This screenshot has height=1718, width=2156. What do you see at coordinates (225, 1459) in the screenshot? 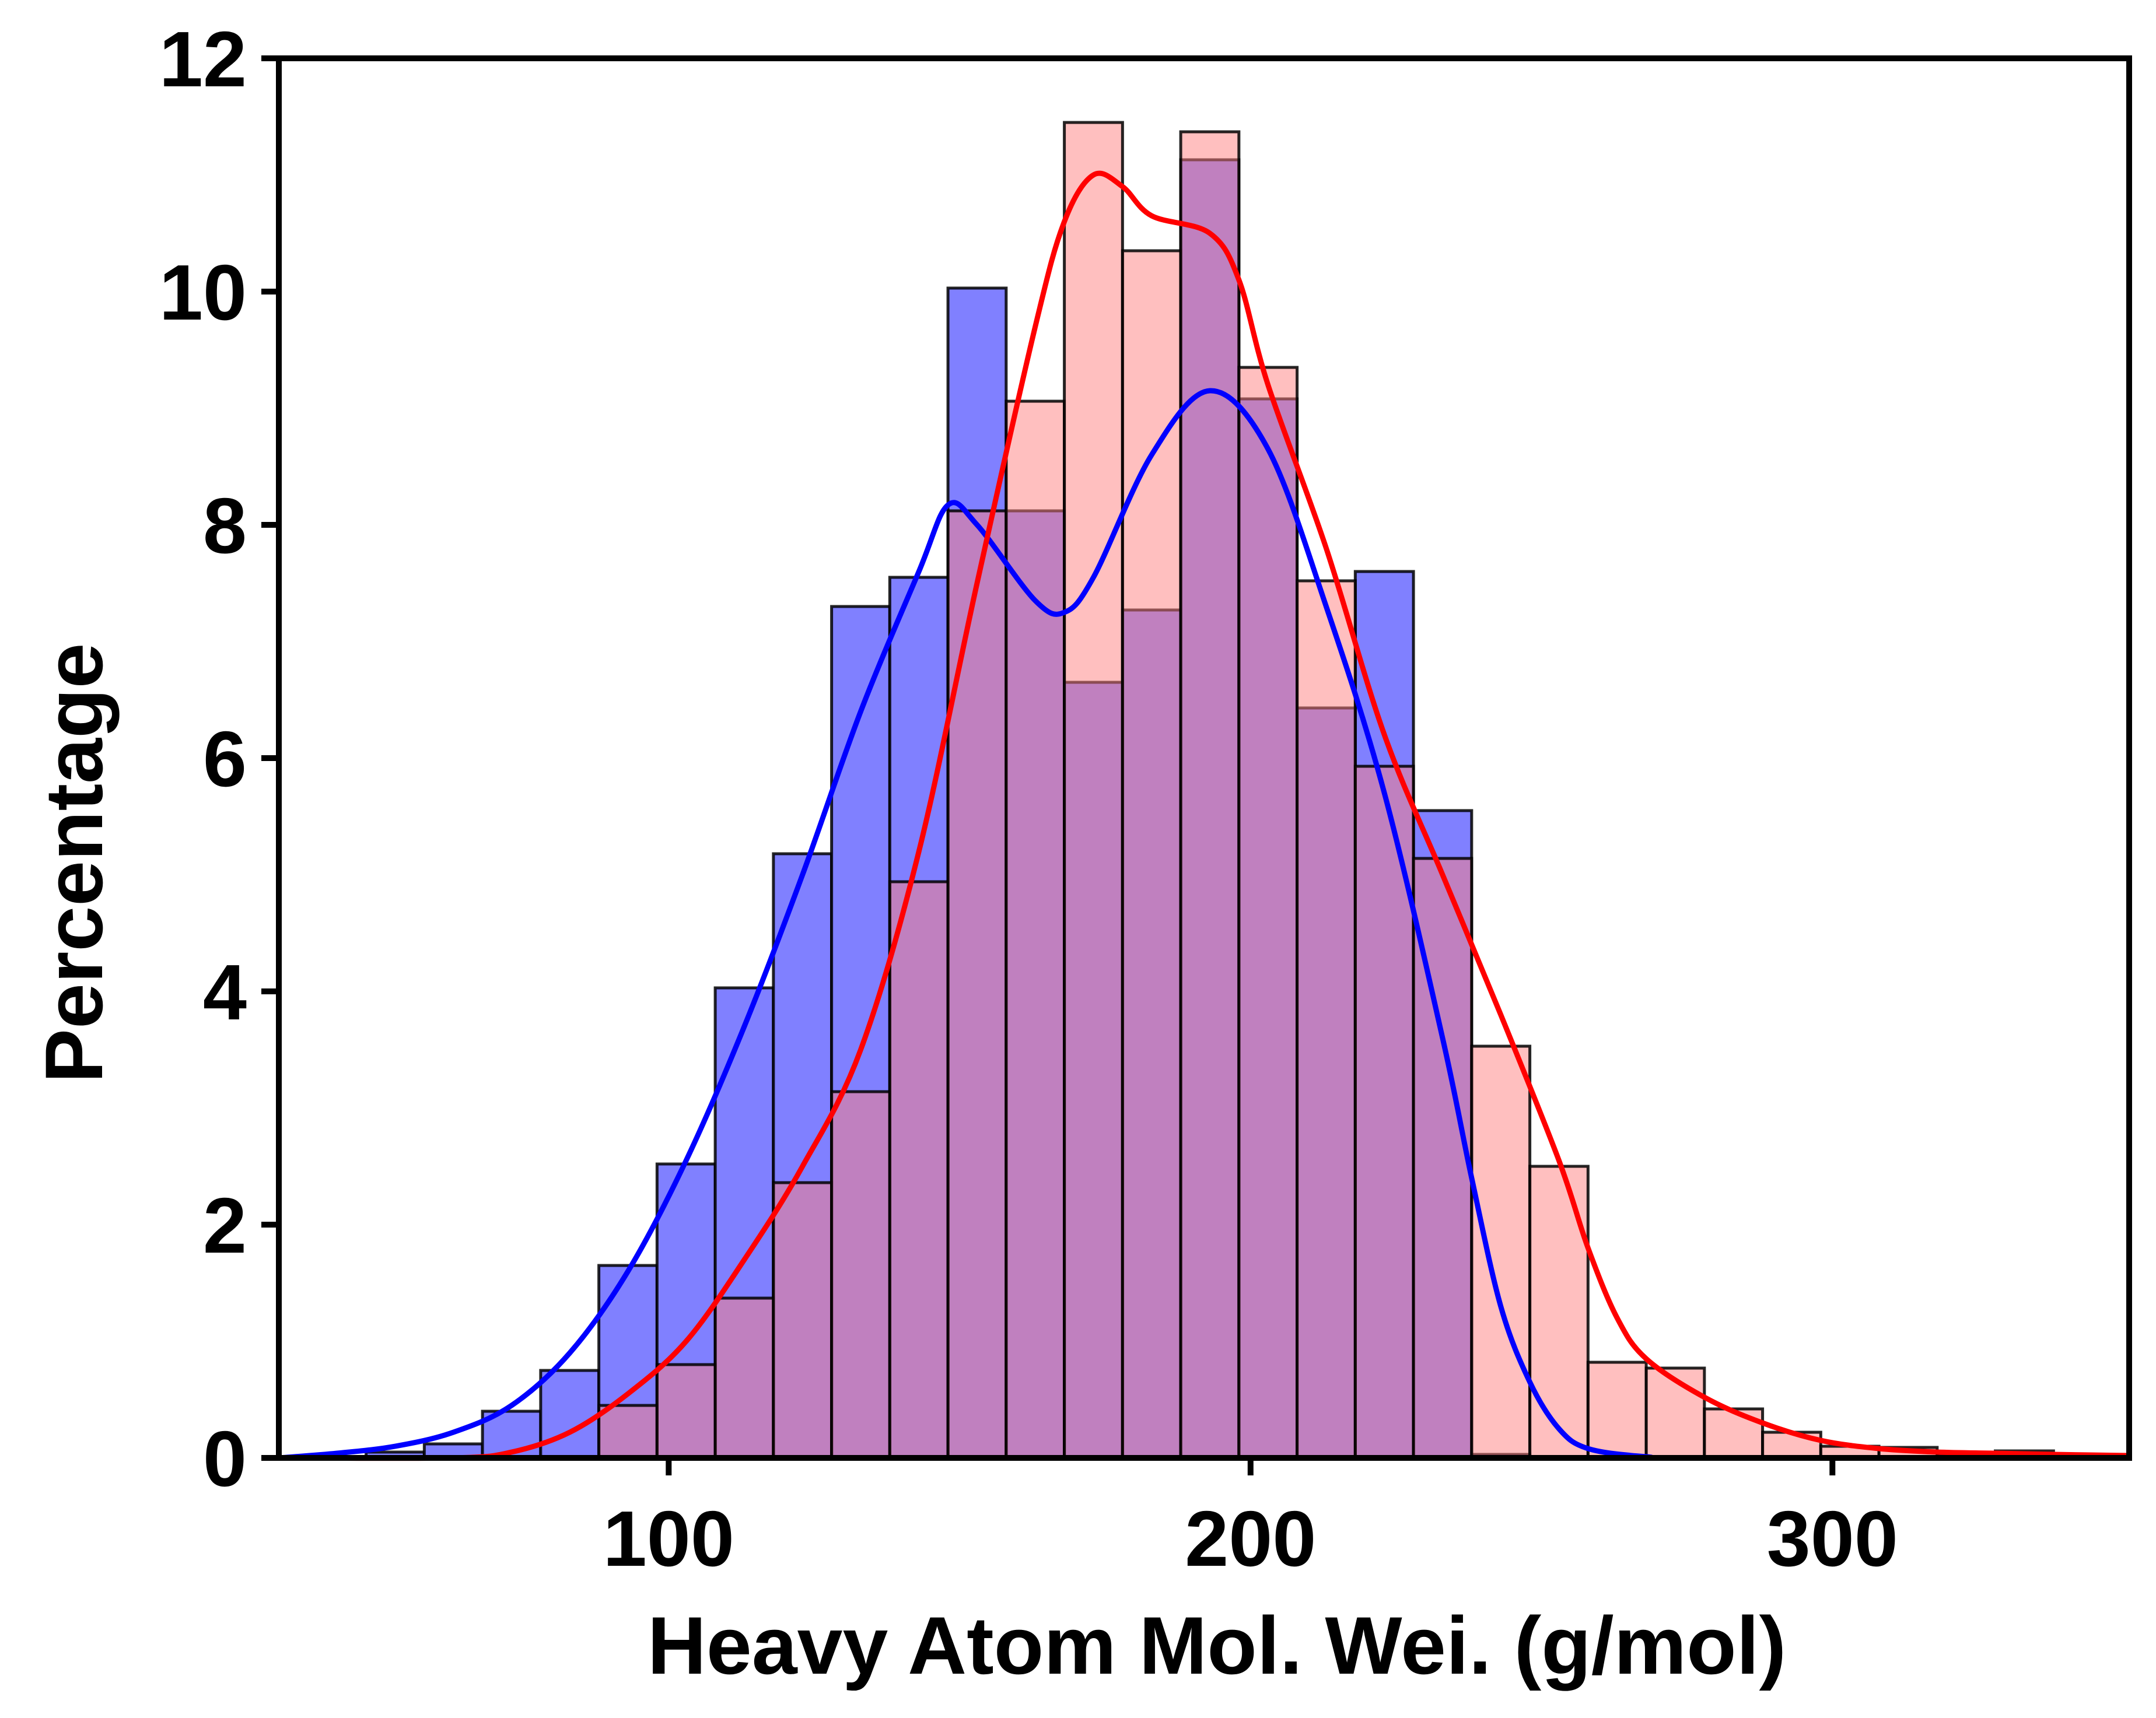
I see `y-tick-label: 0` at bounding box center [225, 1459].